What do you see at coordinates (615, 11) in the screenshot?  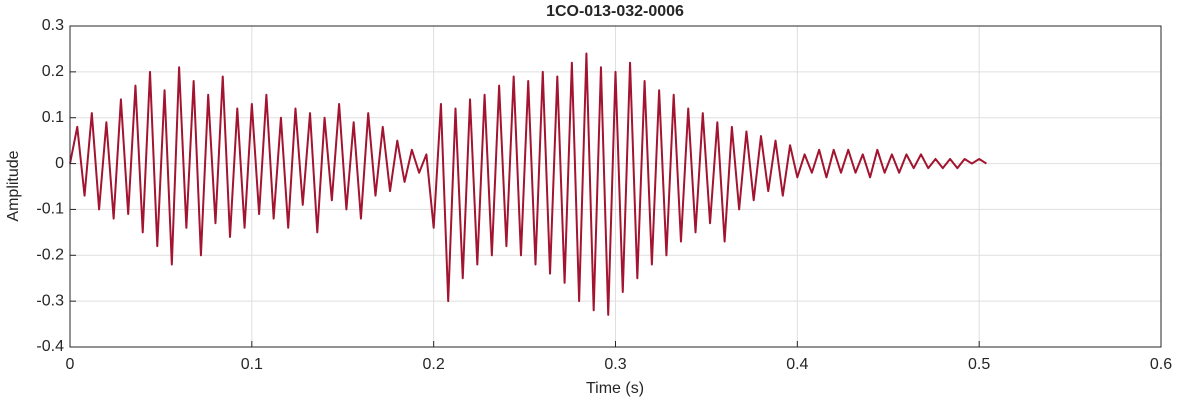 I see `chart-title: 1CO-013-032-0006` at bounding box center [615, 11].